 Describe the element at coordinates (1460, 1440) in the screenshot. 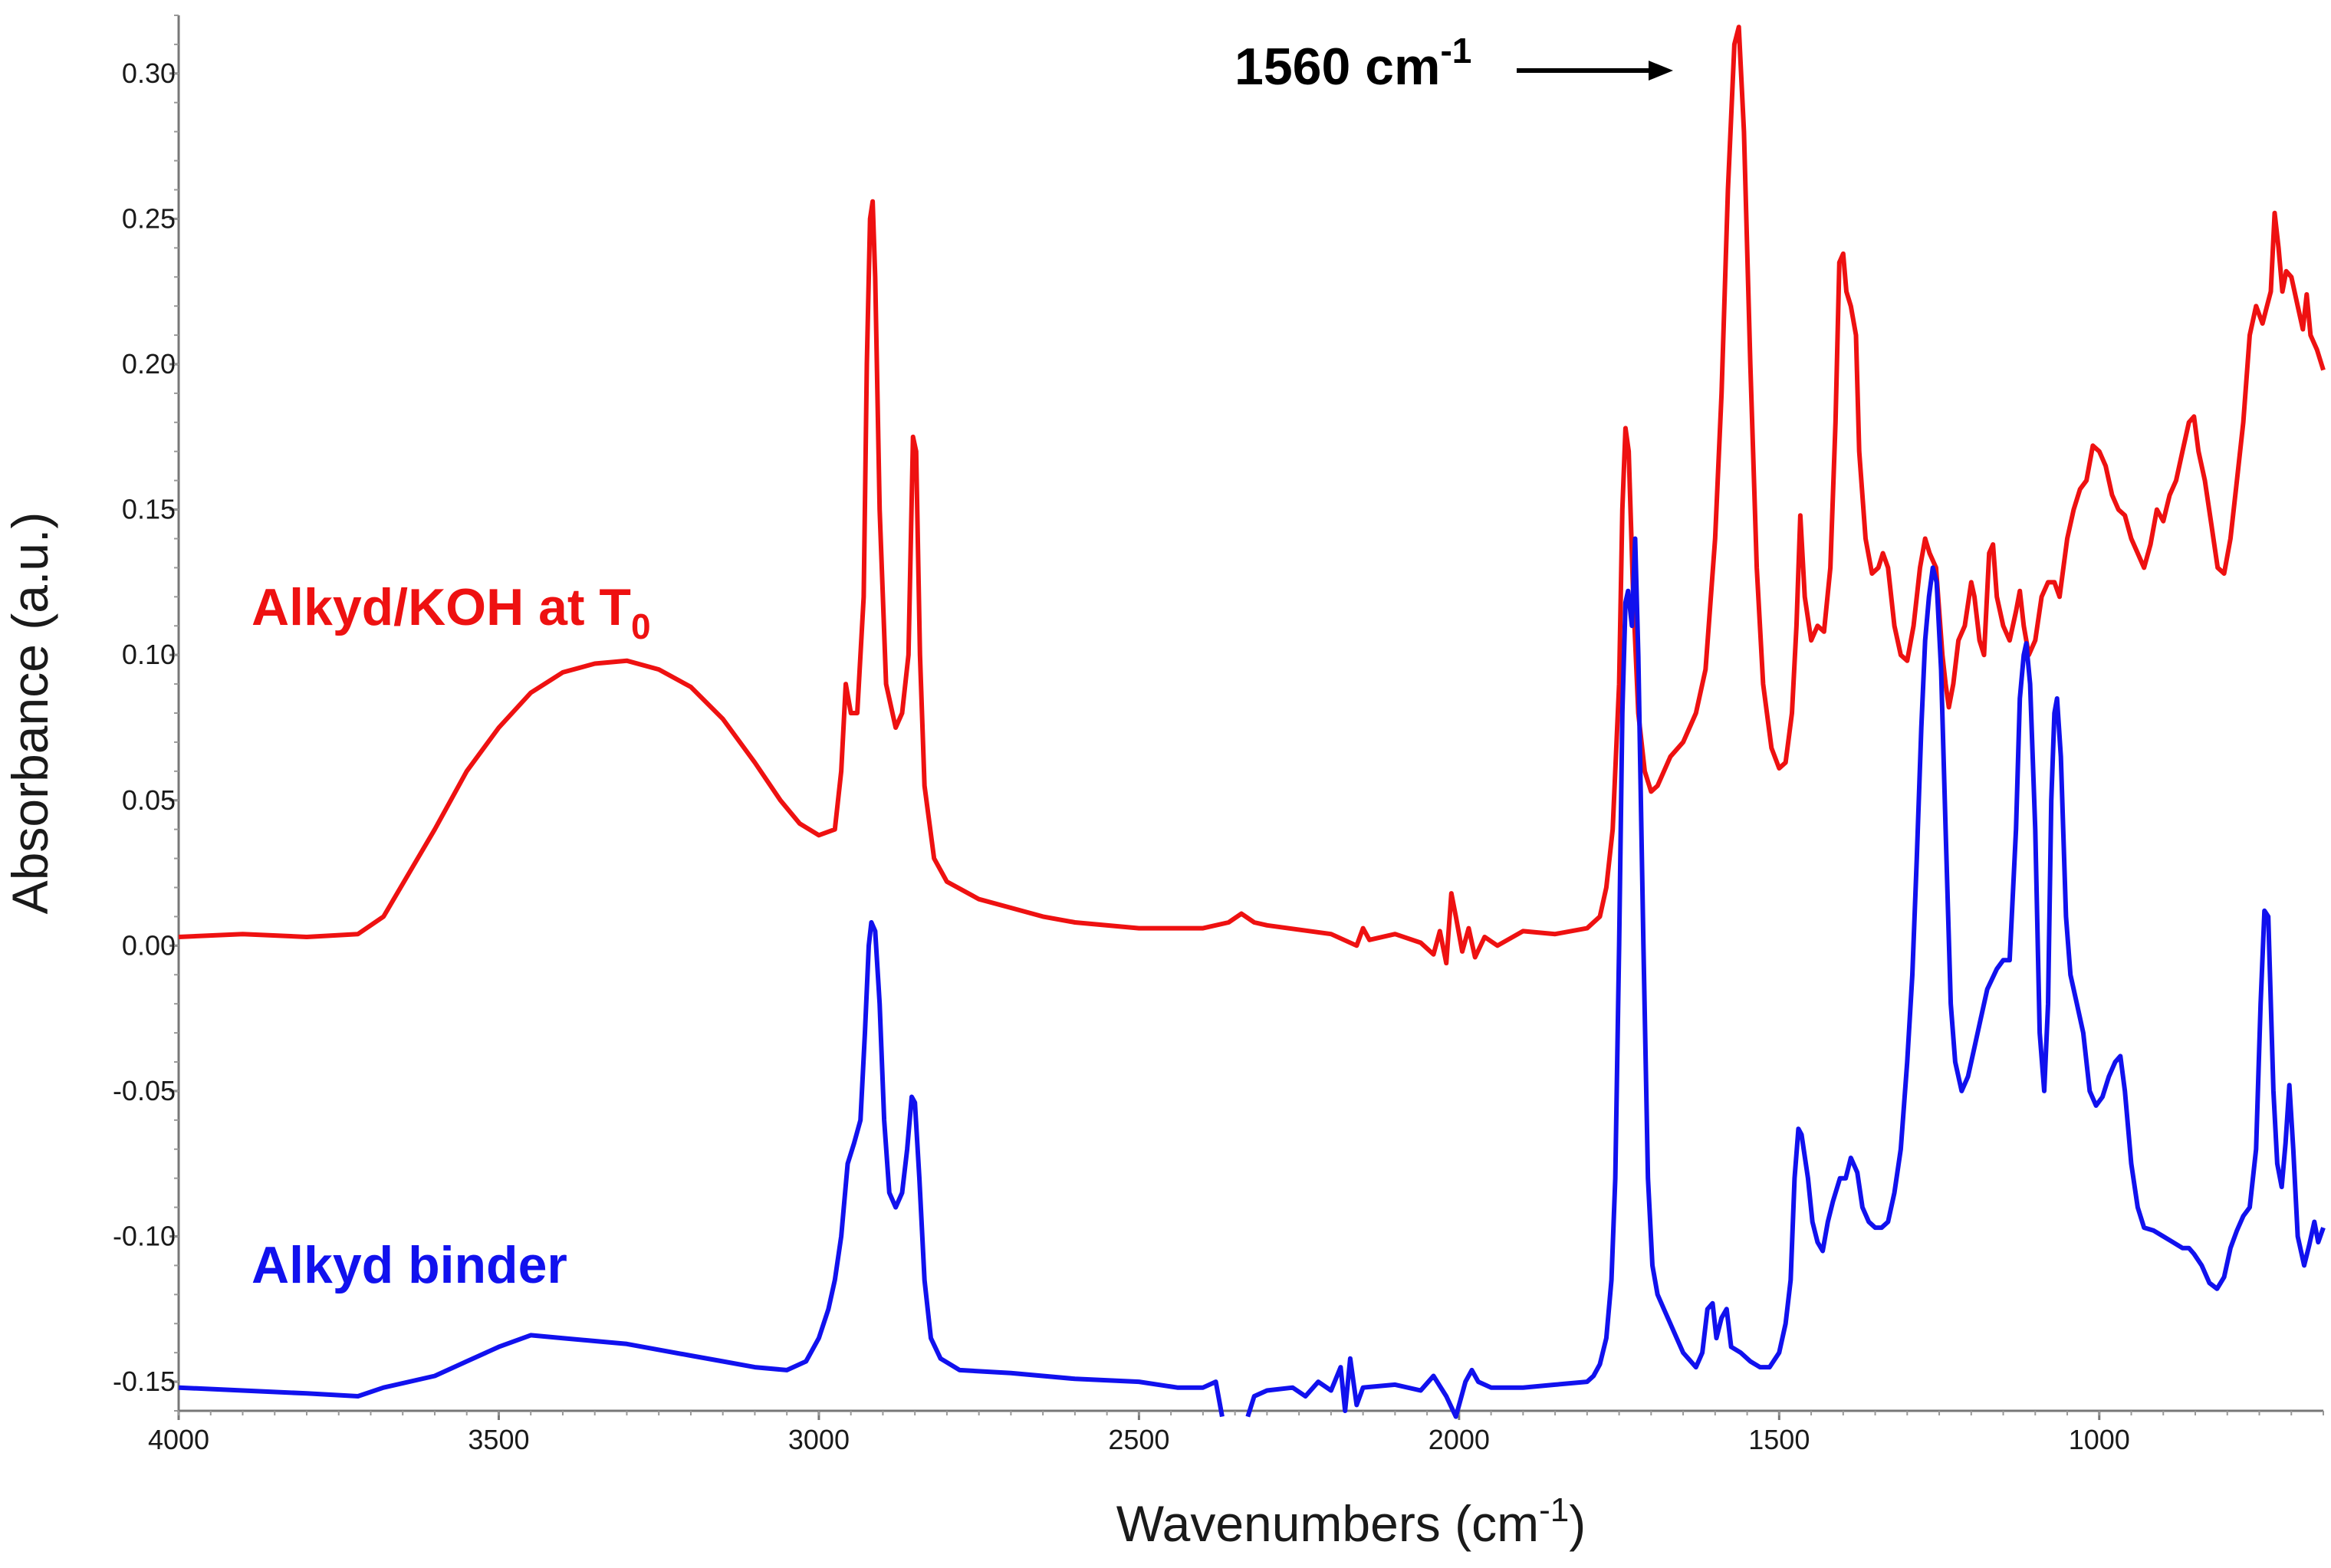

I see `x-tick-label: 2000` at that location.